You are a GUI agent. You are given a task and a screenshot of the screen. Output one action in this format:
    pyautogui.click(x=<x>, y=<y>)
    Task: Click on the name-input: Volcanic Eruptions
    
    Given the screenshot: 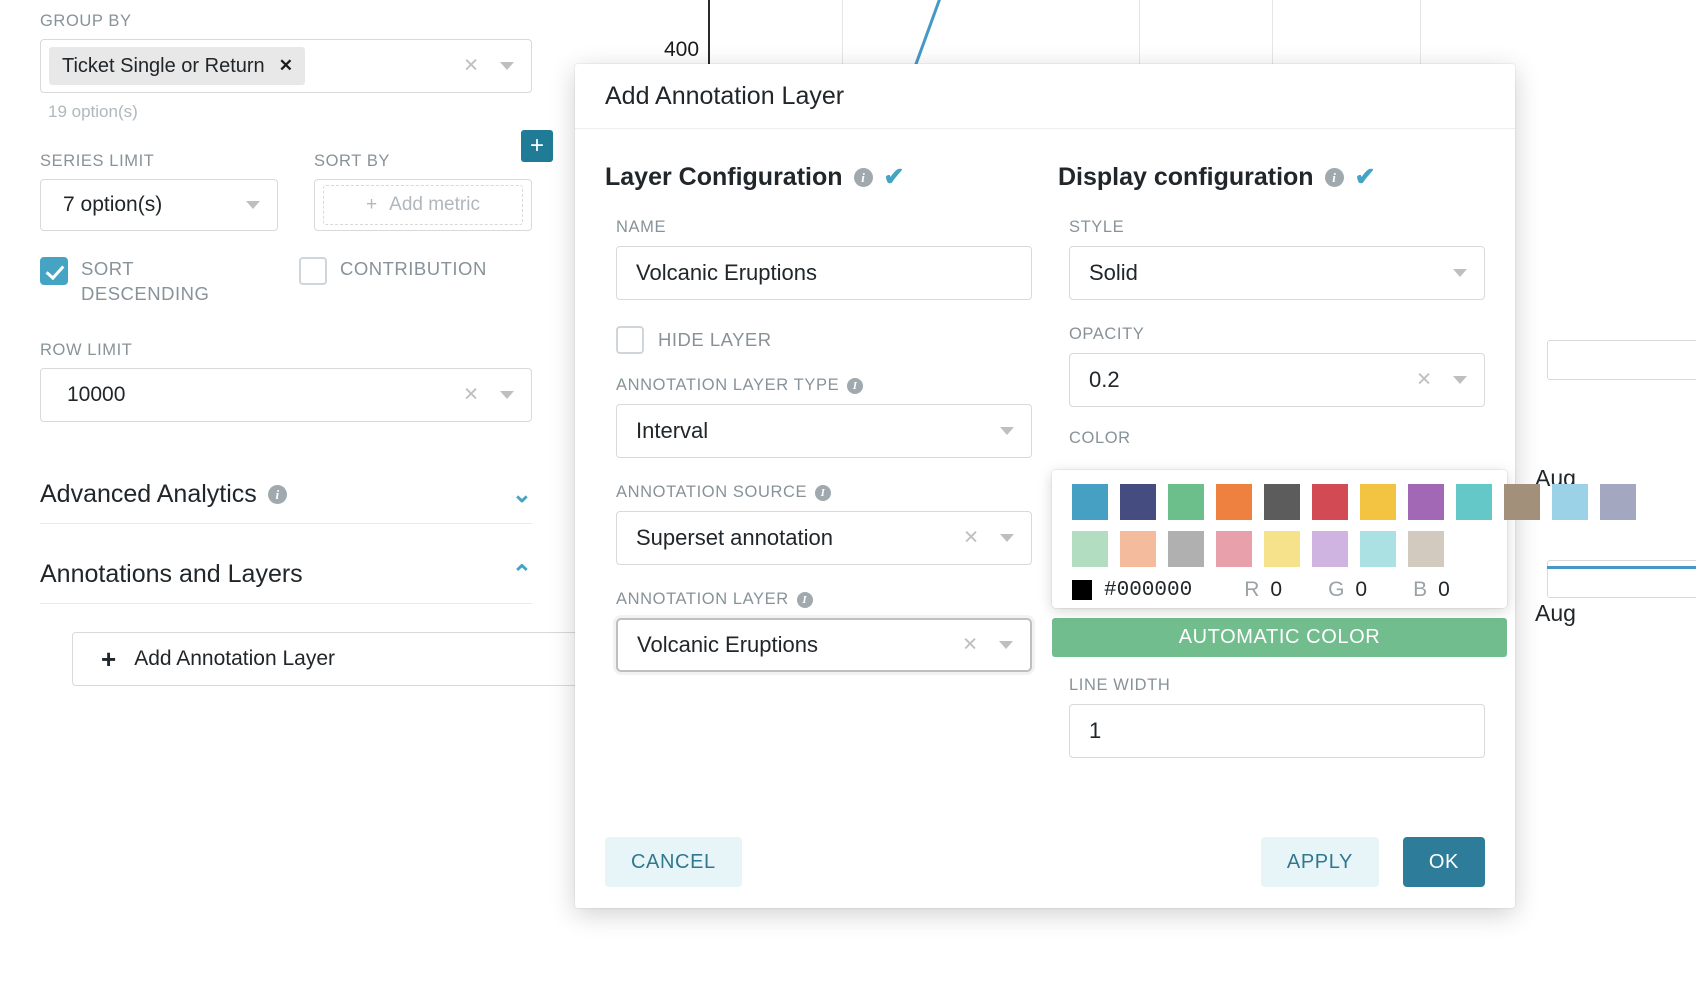 What is the action you would take?
    pyautogui.click(x=824, y=273)
    